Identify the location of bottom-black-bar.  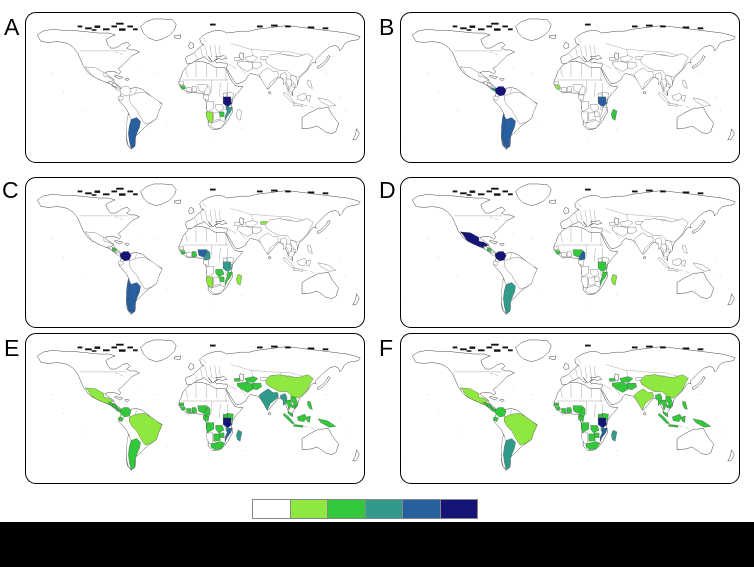
(377, 544).